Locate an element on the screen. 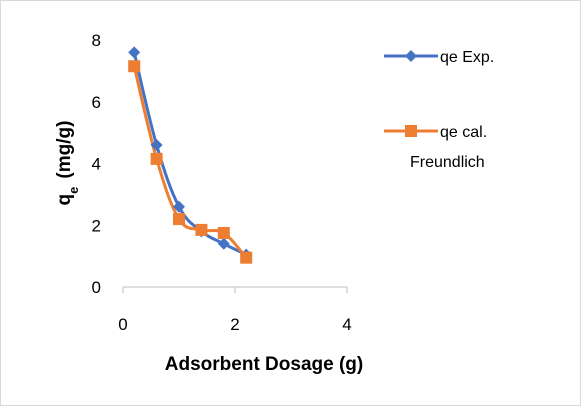  y-axis-title: qe (mg/g) is located at coordinates (67, 163).